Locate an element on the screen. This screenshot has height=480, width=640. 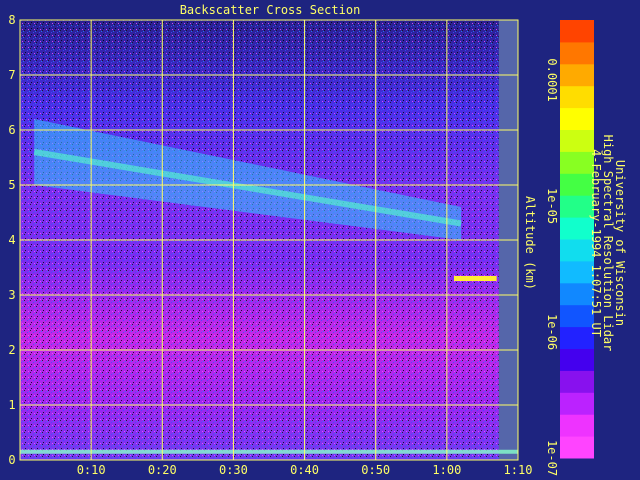
x-tick-label: 0:10 is located at coordinates (91, 470).